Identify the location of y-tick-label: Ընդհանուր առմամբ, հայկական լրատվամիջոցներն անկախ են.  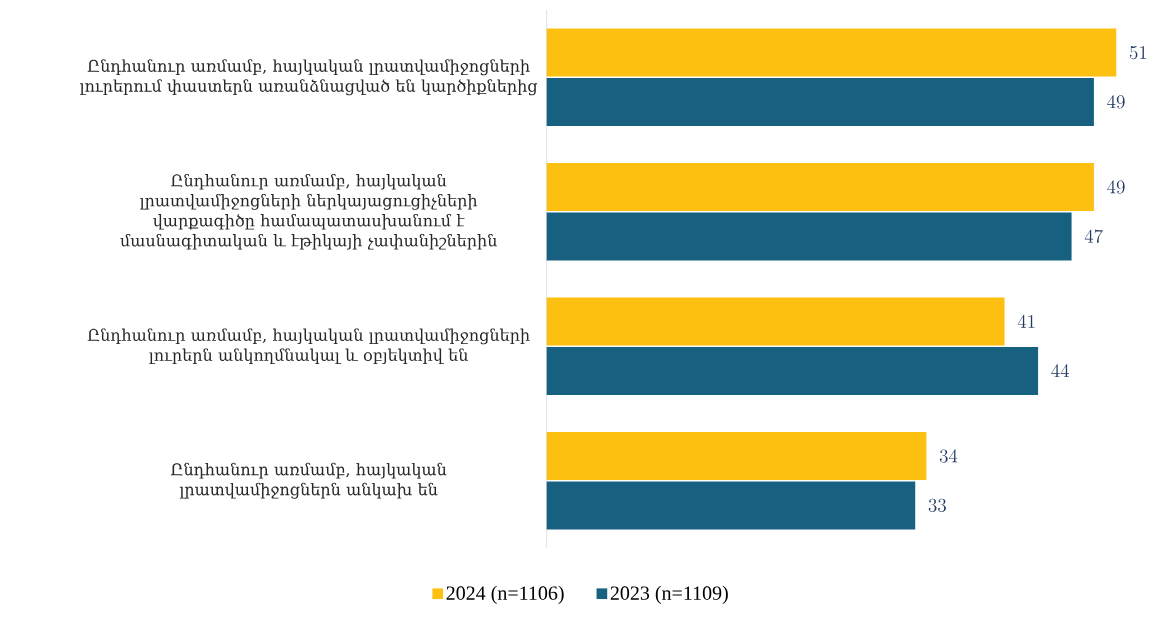
(309, 480).